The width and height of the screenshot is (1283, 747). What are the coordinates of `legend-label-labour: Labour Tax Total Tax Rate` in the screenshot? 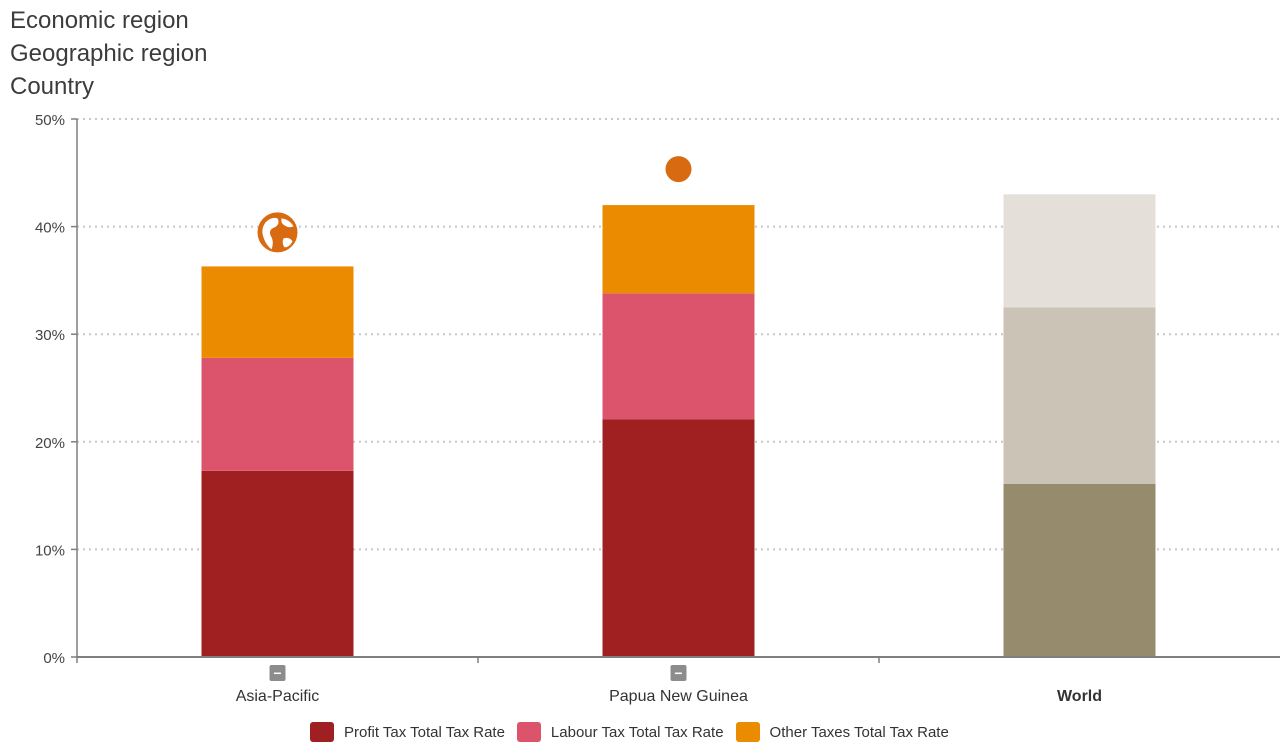 It's located at (637, 732).